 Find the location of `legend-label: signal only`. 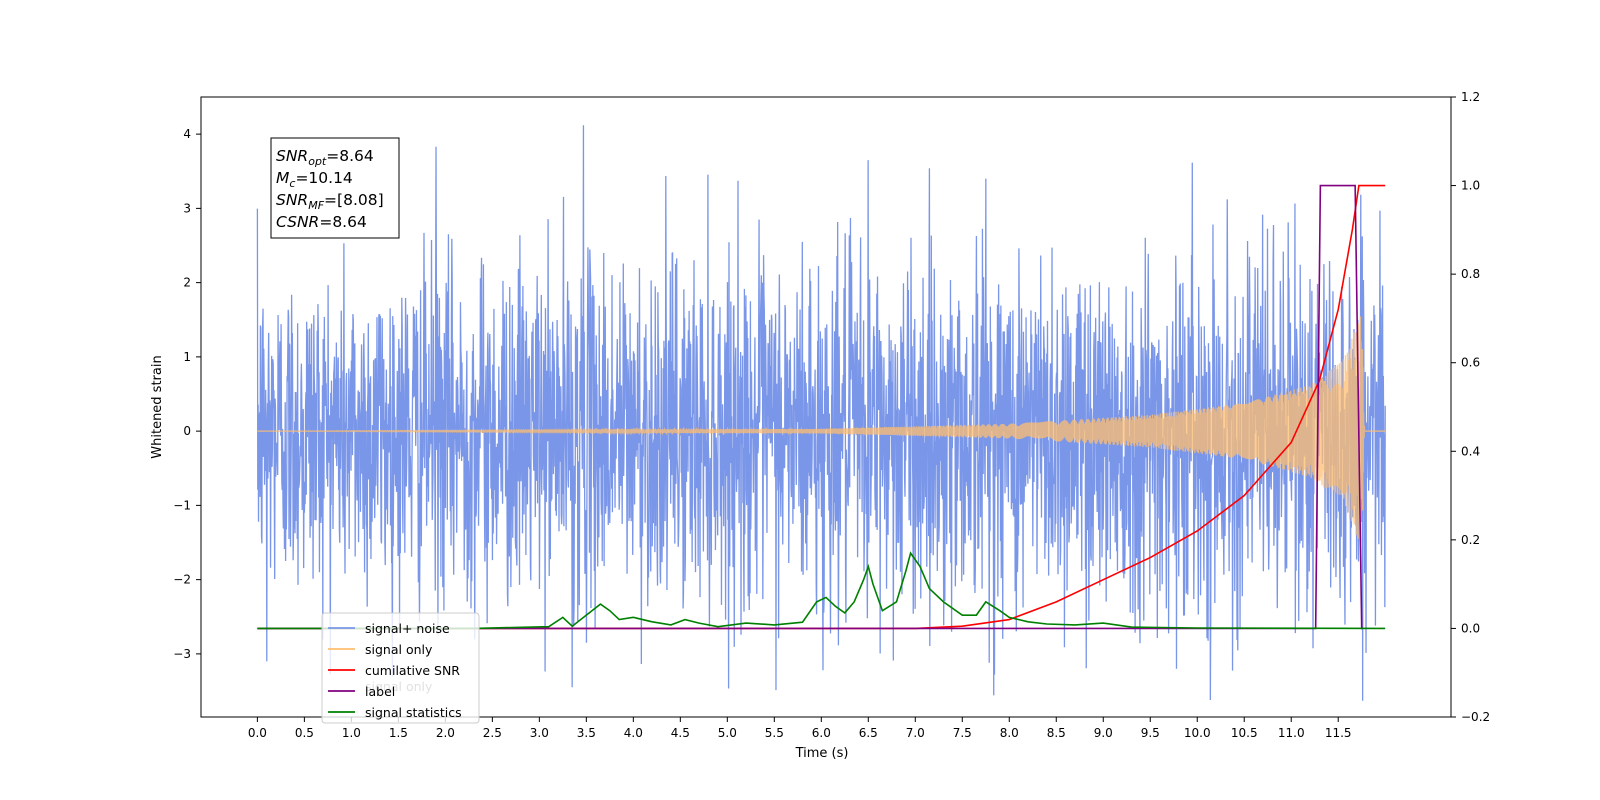

legend-label: signal only is located at coordinates (399, 649).